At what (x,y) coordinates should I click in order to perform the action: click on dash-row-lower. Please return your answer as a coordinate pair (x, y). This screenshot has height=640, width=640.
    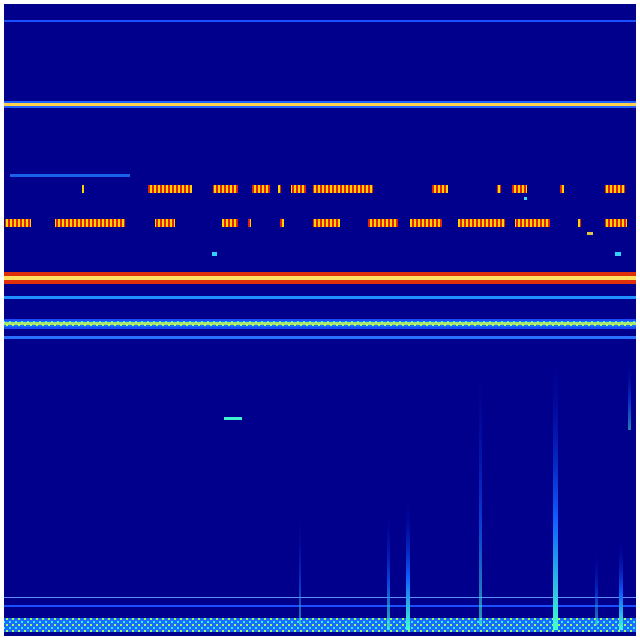
    Looking at the image, I should click on (316, 223).